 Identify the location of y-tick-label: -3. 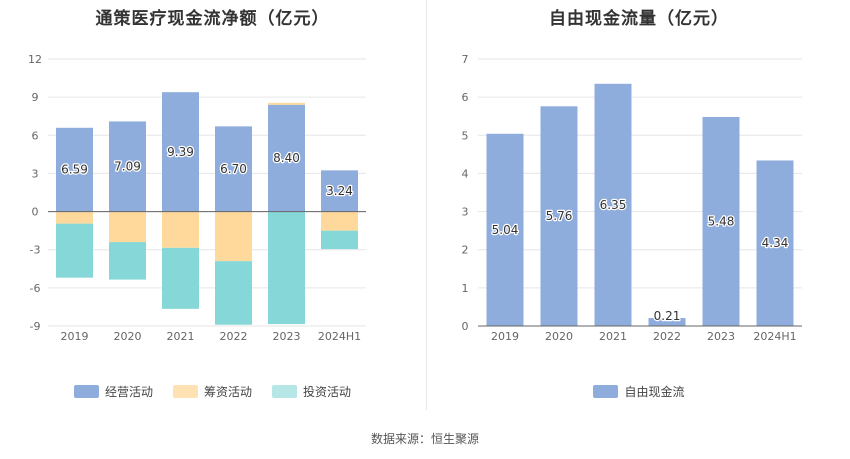
(35, 250).